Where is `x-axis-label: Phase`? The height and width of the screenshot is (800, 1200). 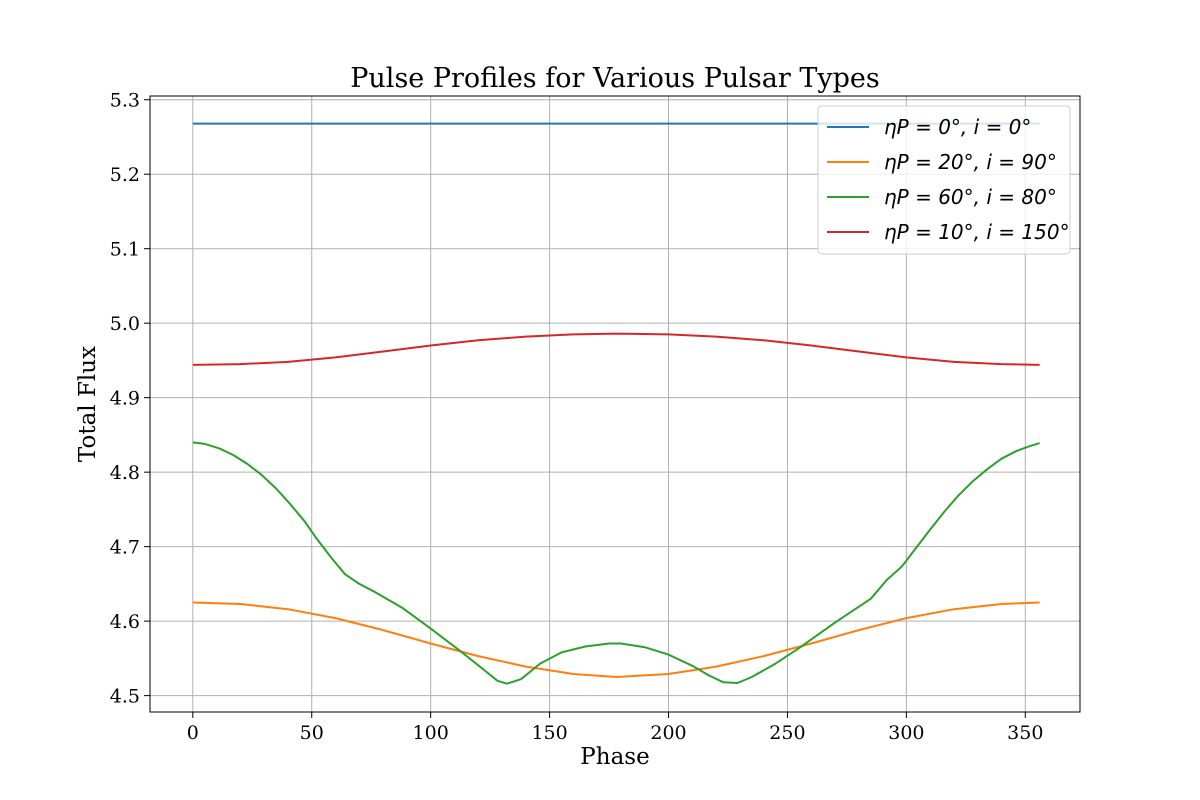 x-axis-label: Phase is located at coordinates (614, 757).